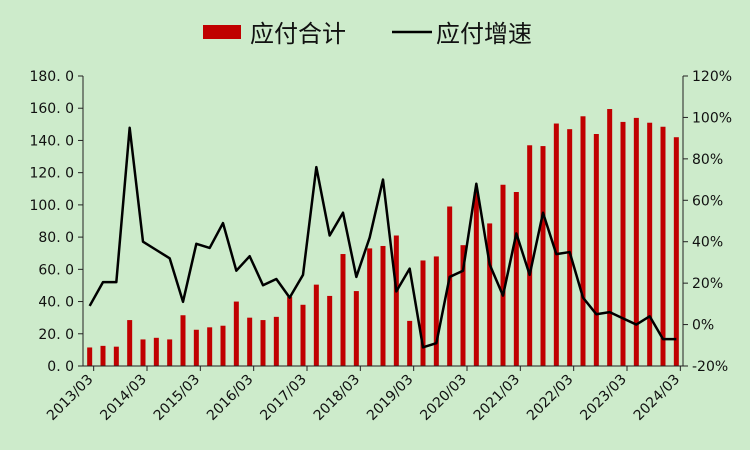 This screenshot has height=450, width=750. Describe the element at coordinates (51, 77) in the screenshot. I see `left-tick-label: 180. 0` at that location.